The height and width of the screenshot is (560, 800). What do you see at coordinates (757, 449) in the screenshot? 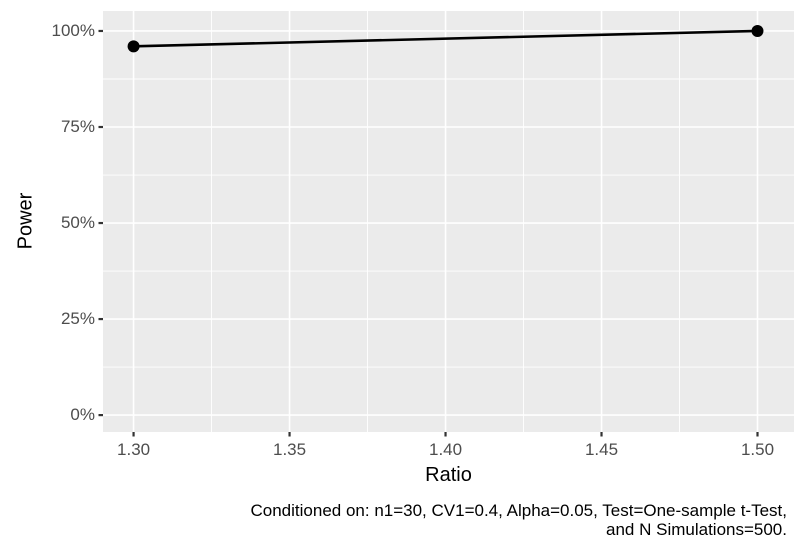
I see `x-axis-tick-label: 1.50` at bounding box center [757, 449].